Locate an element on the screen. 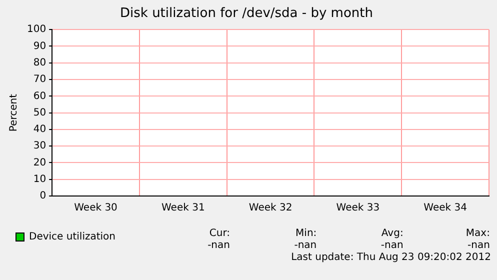 The width and height of the screenshot is (497, 280). x-tick-label: Week 30 is located at coordinates (96, 208).